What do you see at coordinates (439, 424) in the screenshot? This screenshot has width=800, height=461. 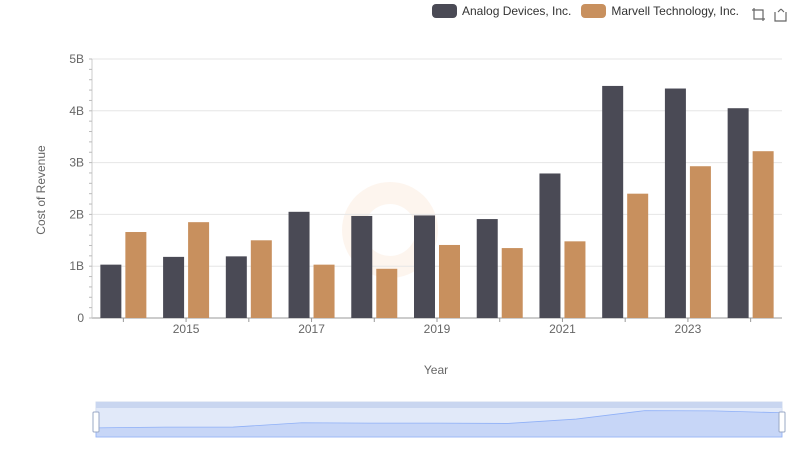 I see `slider-preview-area` at bounding box center [439, 424].